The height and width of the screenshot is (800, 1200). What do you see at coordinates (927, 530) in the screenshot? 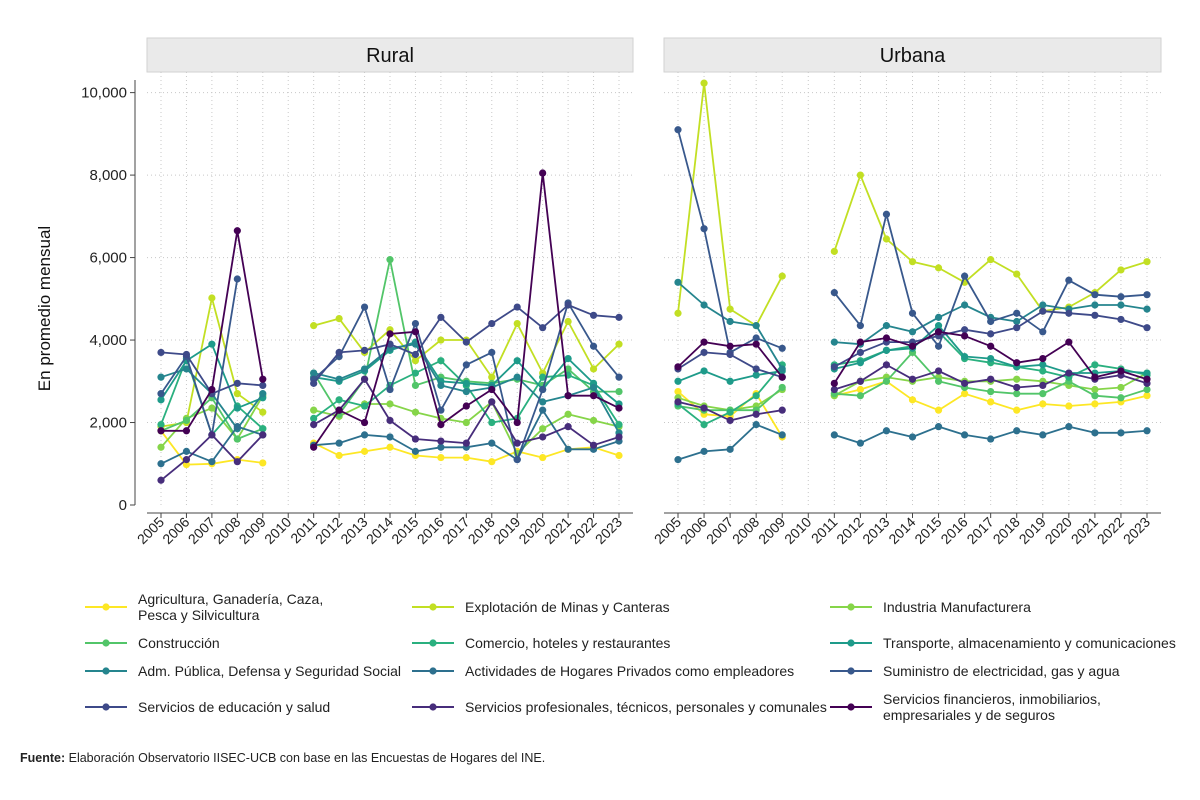
I see `x-tick-label: 2015` at bounding box center [927, 530].